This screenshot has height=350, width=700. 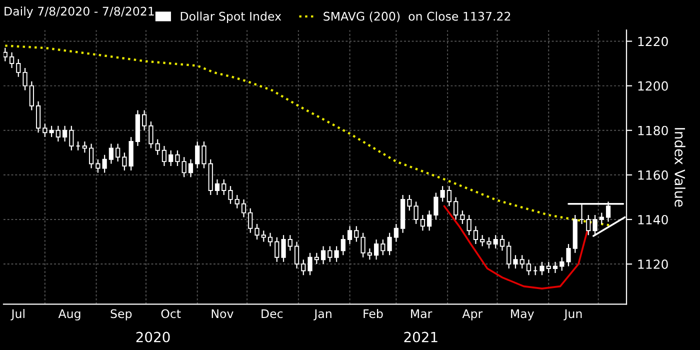 I want to click on x-tick-label: Sep, so click(x=121, y=314).